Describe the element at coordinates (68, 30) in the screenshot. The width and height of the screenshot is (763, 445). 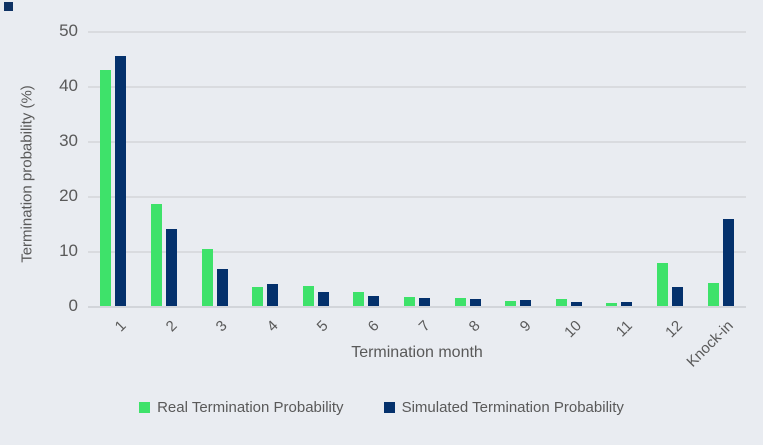
I see `y-tick-label: 50` at that location.